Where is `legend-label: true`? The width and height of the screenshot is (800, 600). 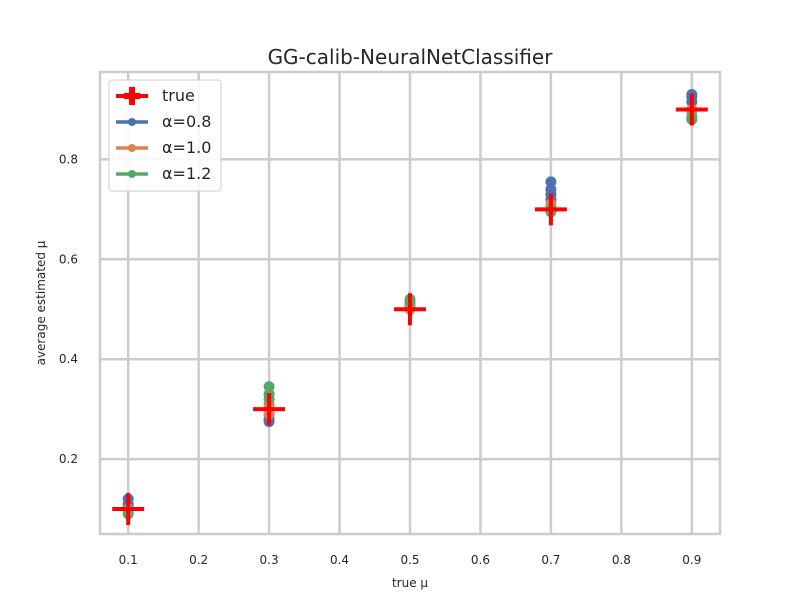 legend-label: true is located at coordinates (178, 95).